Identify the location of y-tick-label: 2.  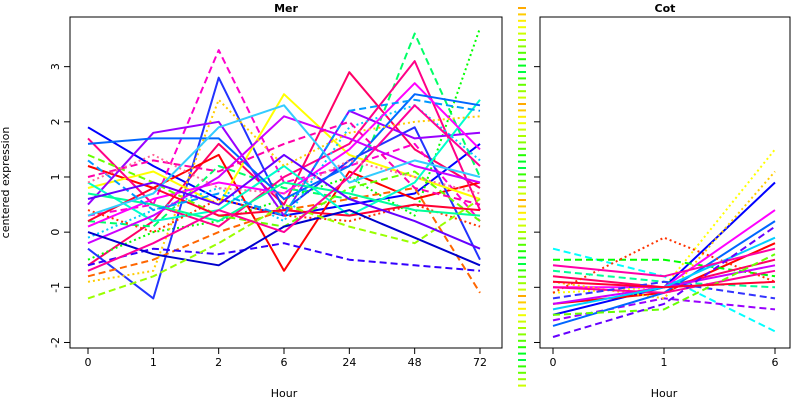
(55, 121).